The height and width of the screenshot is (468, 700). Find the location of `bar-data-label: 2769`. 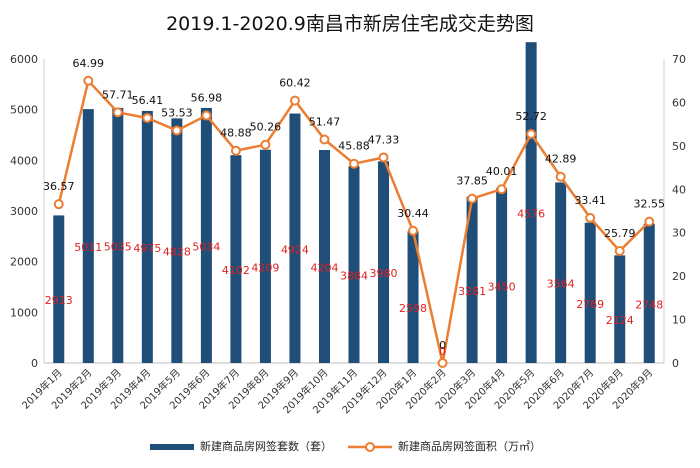

bar-data-label: 2769 is located at coordinates (590, 304).